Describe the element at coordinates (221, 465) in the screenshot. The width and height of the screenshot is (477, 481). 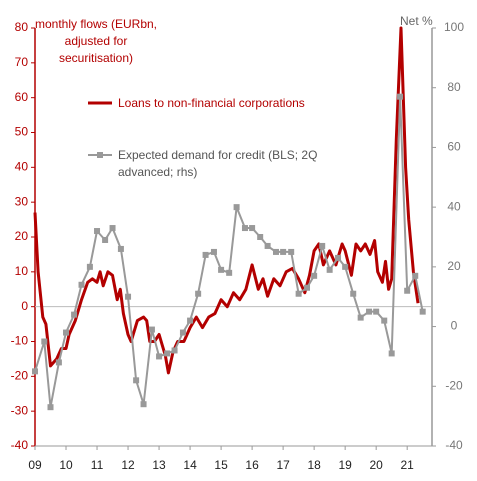
I see `x-tick-label: 15` at that location.